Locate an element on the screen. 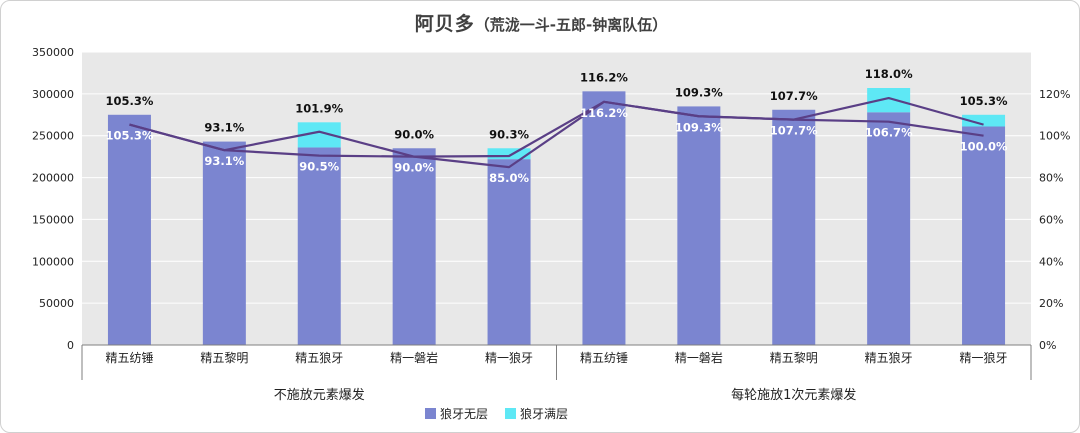 Image resolution: width=1080 pixels, height=433 pixels. y-right-tick-label: 60% is located at coordinates (1051, 219).